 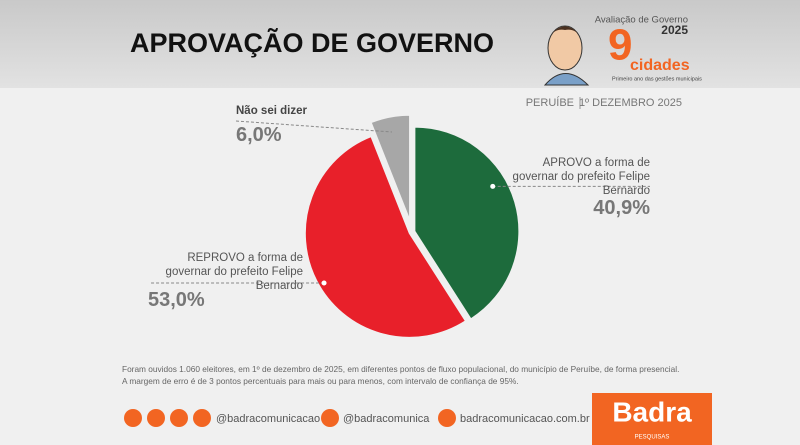 What do you see at coordinates (566, 55) in the screenshot?
I see `caricature` at bounding box center [566, 55].